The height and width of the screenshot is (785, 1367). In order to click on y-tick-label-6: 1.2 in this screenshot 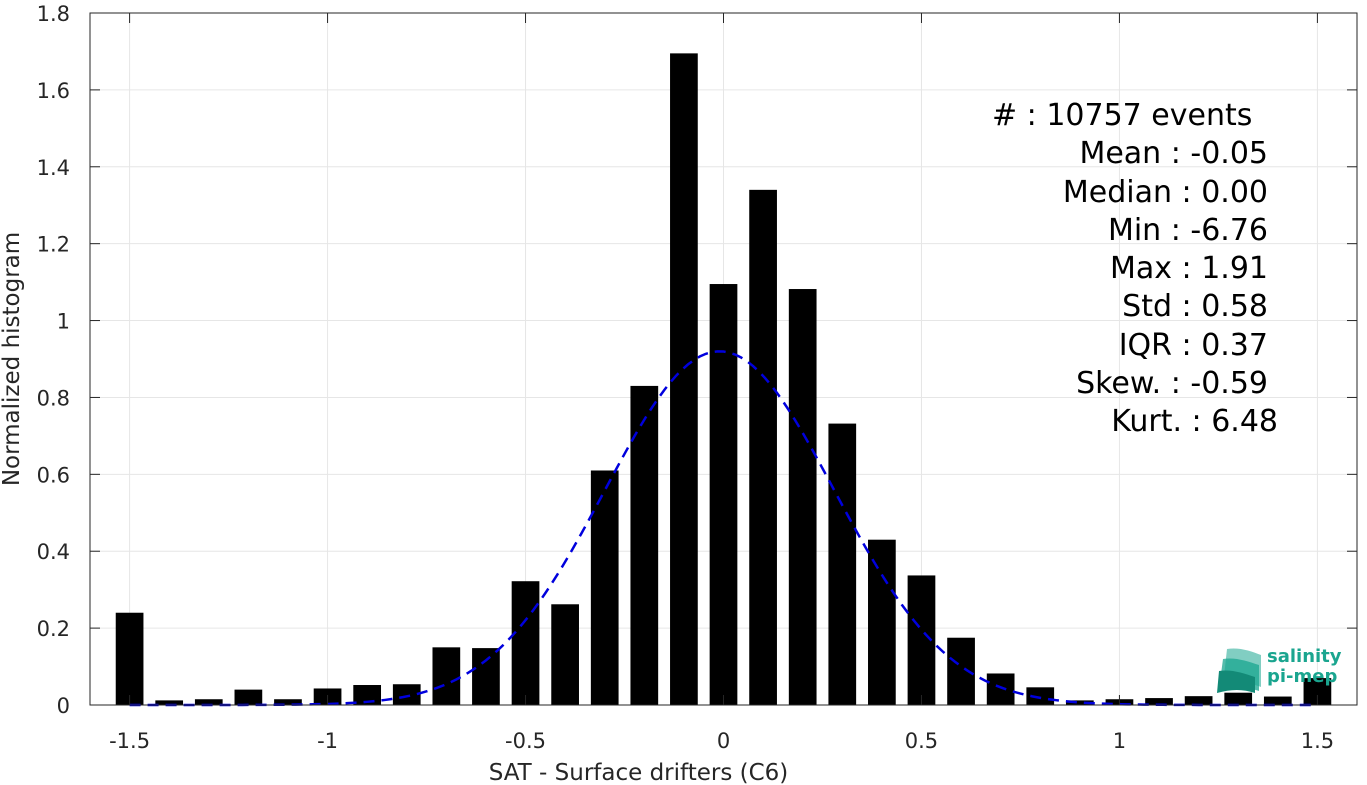, I will do `click(53, 245)`.